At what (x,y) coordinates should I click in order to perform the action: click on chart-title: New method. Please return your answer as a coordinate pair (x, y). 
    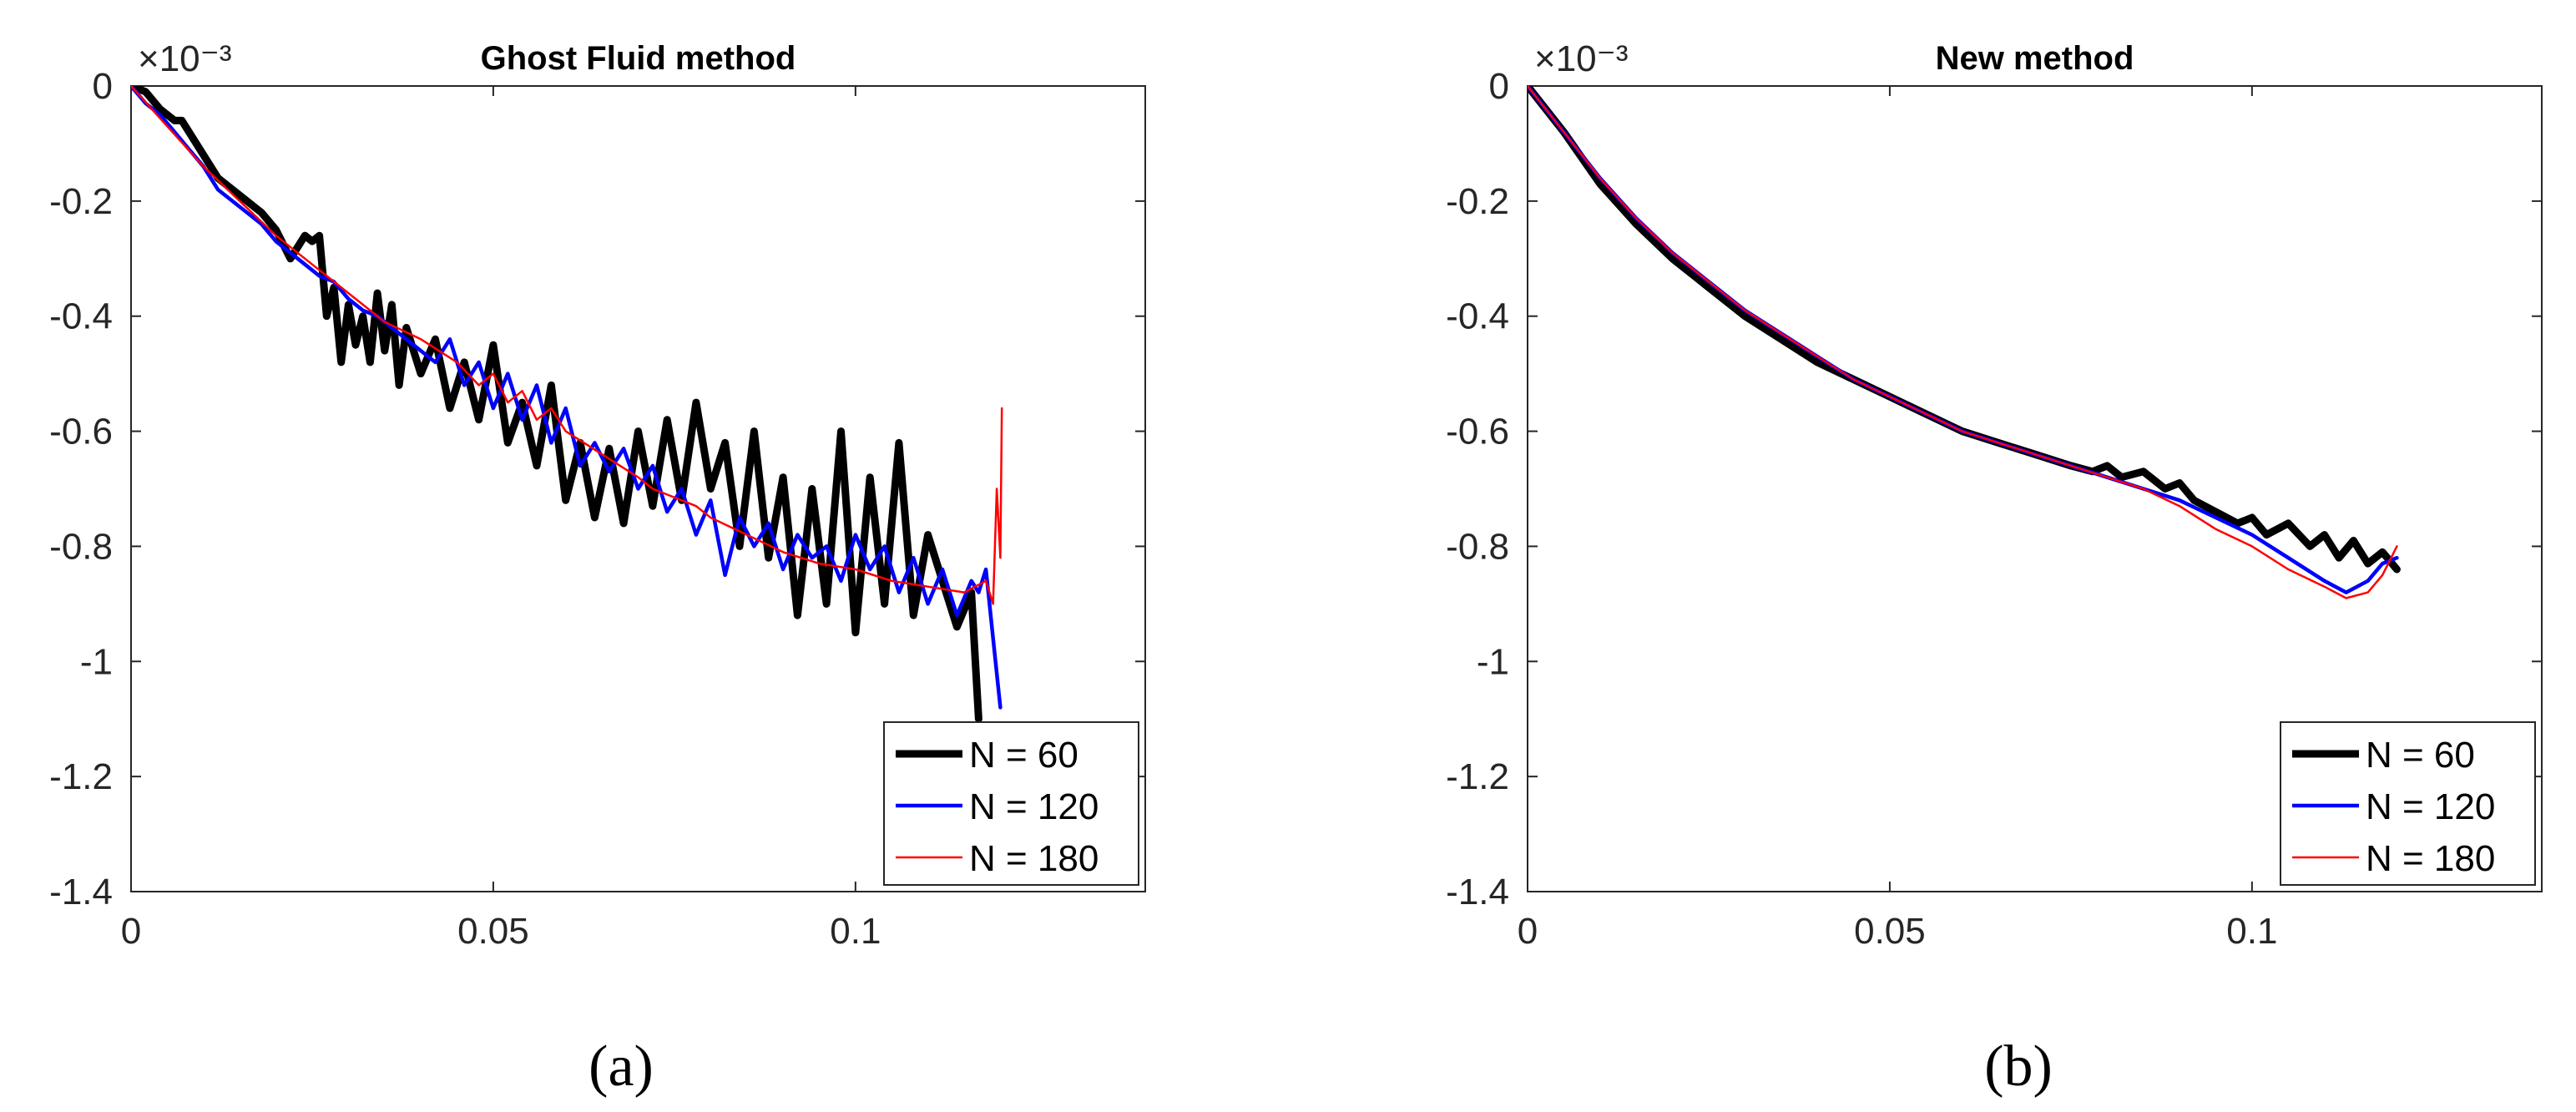
    Looking at the image, I should click on (2035, 59).